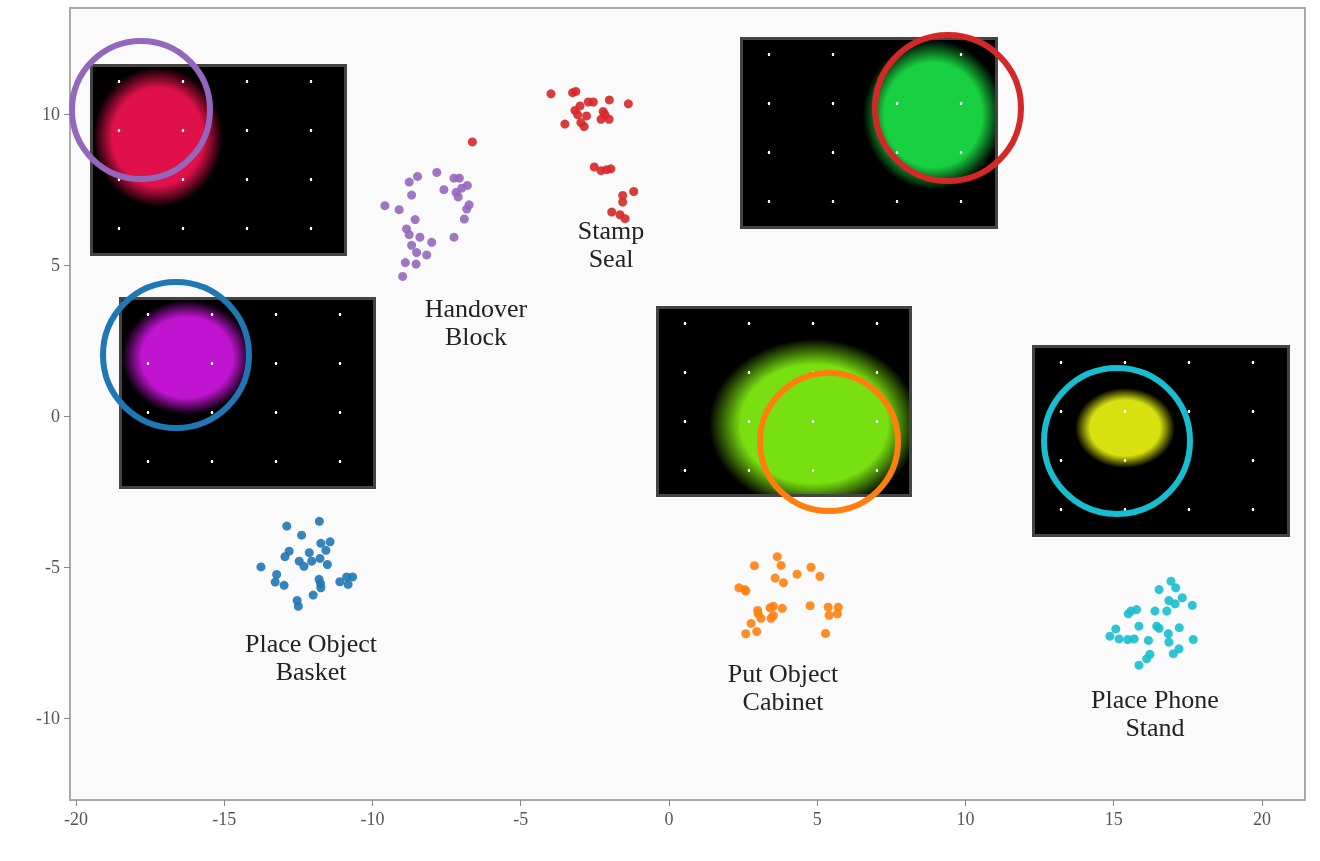 This screenshot has width=1320, height=861. I want to click on x-tick-label: 10, so click(965, 819).